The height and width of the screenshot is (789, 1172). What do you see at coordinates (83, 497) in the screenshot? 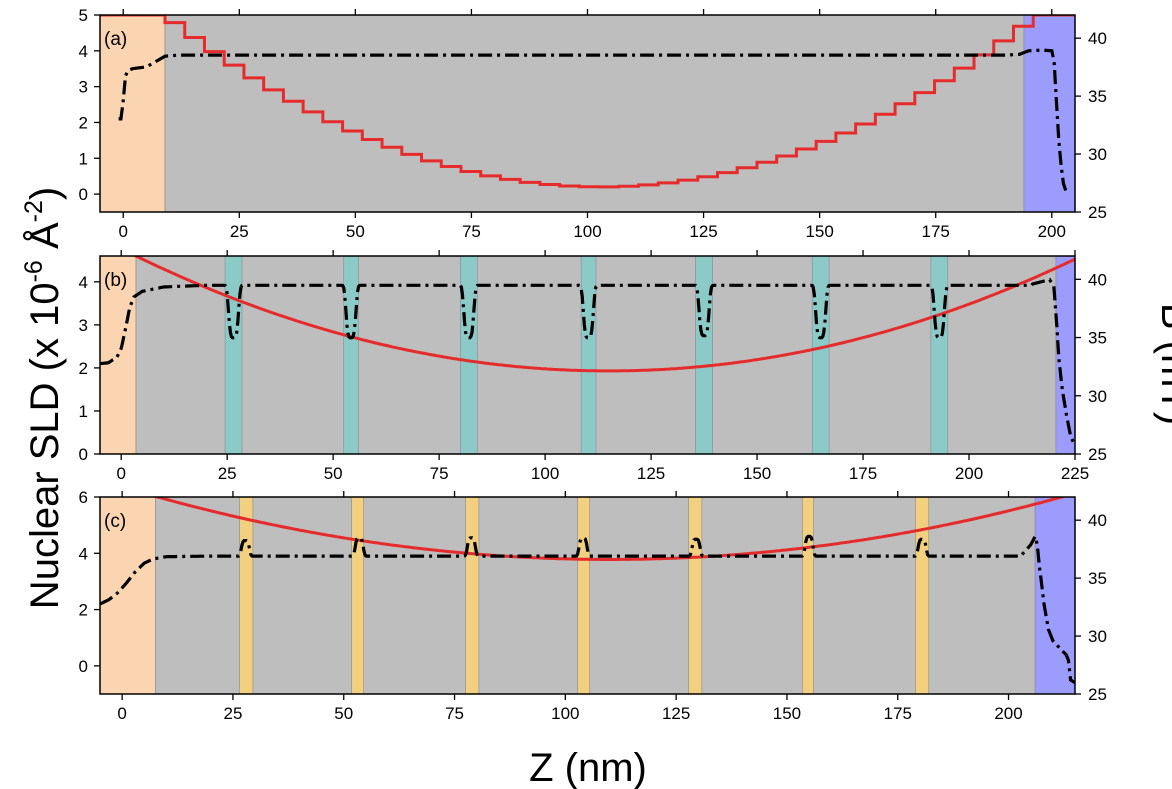
I see `y-tick-label: 6` at bounding box center [83, 497].